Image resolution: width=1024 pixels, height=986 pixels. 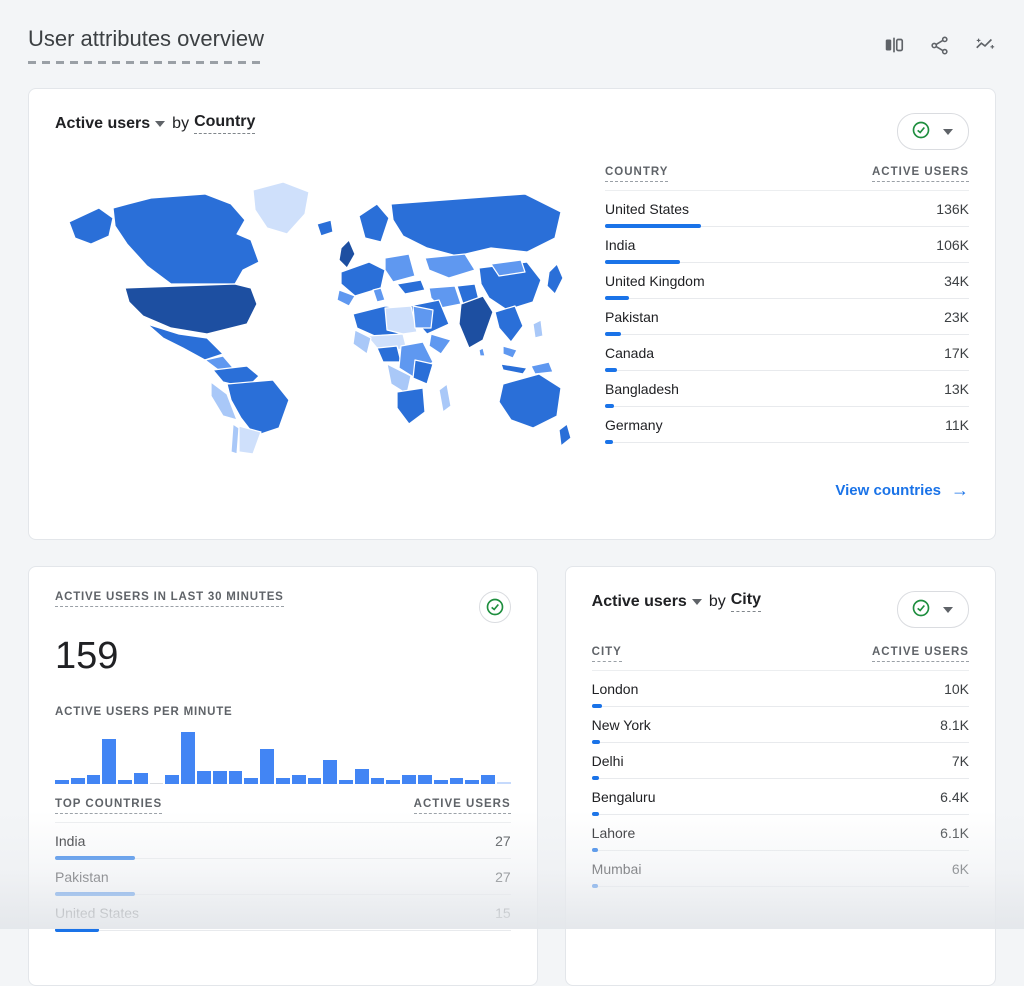 What do you see at coordinates (921, 609) in the screenshot?
I see `check-circle-icon` at bounding box center [921, 609].